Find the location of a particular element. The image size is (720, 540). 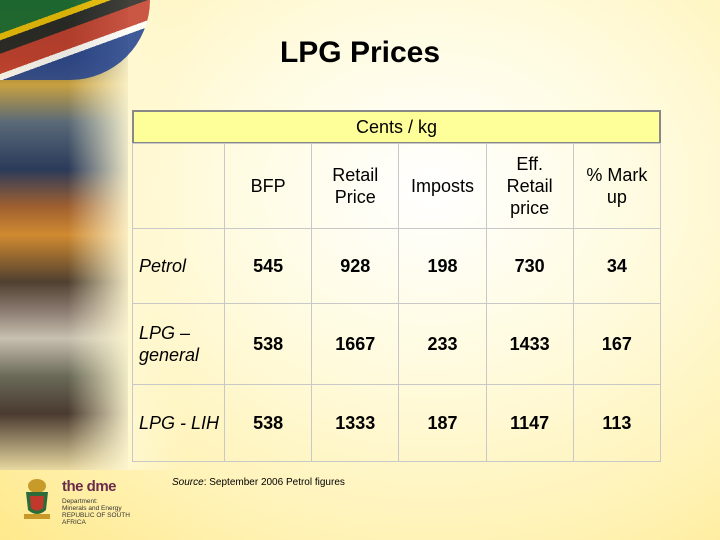

column-header: Retail Price is located at coordinates (355, 186).